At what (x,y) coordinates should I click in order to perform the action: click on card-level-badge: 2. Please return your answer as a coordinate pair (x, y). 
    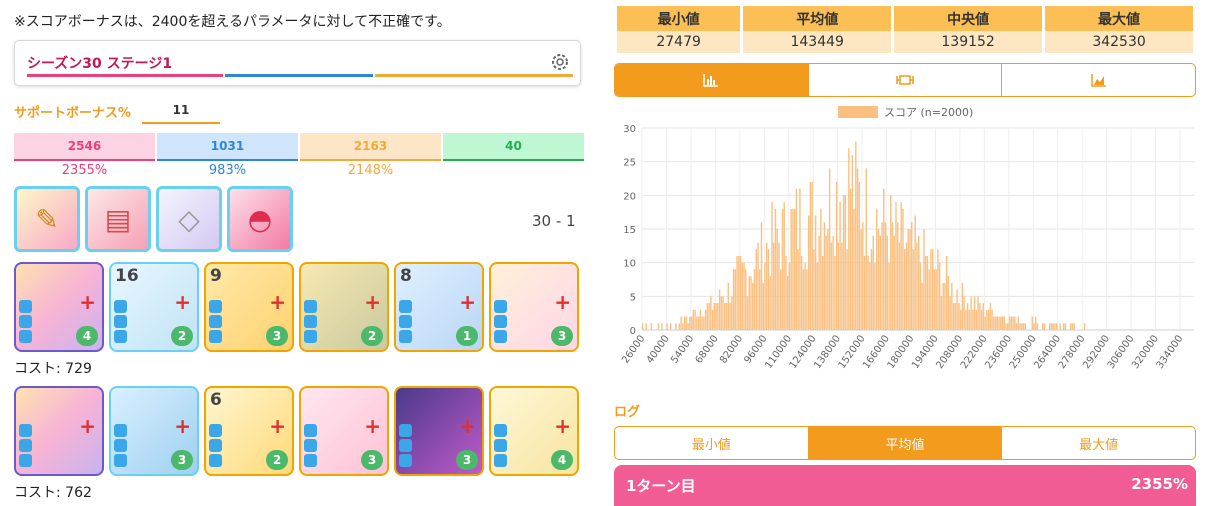
    Looking at the image, I should click on (182, 336).